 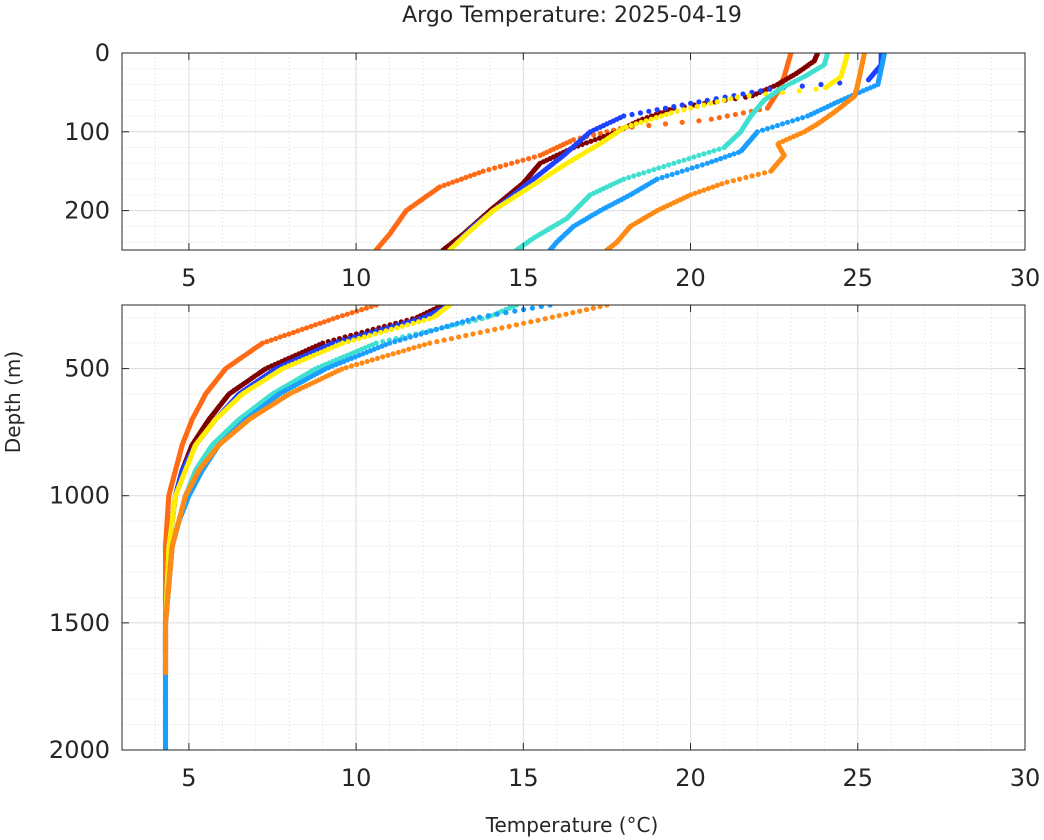 I want to click on x-tick-label: 20, so click(x=690, y=278).